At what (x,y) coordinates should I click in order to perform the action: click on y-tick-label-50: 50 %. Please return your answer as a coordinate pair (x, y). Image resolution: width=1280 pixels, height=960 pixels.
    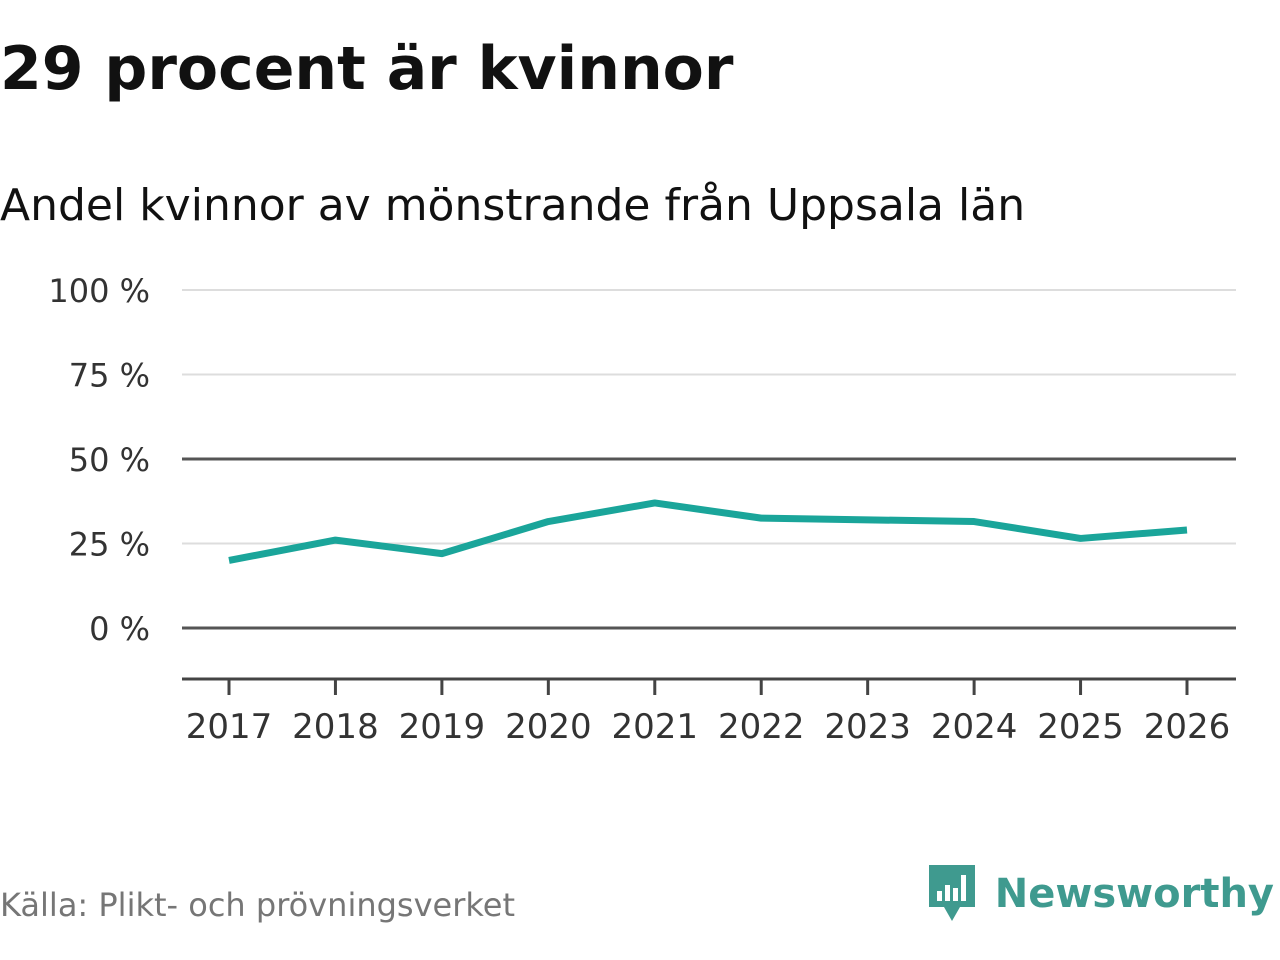
    Looking at the image, I should click on (109, 460).